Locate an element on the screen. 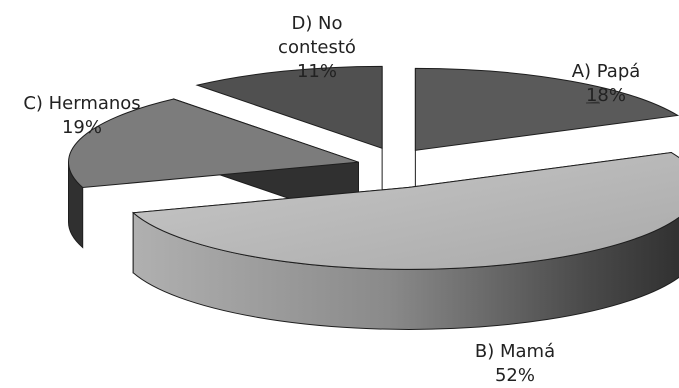  slice-top-a is located at coordinates (546, 109).